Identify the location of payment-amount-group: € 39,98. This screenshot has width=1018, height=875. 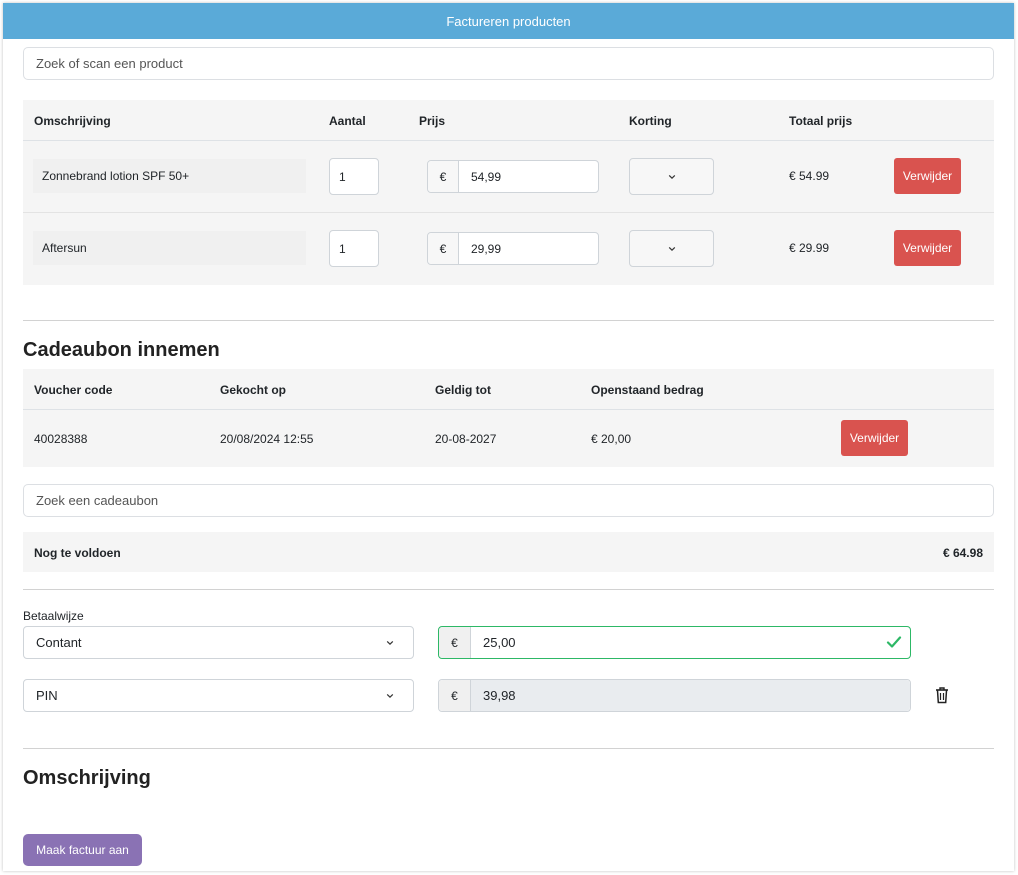
(674, 695).